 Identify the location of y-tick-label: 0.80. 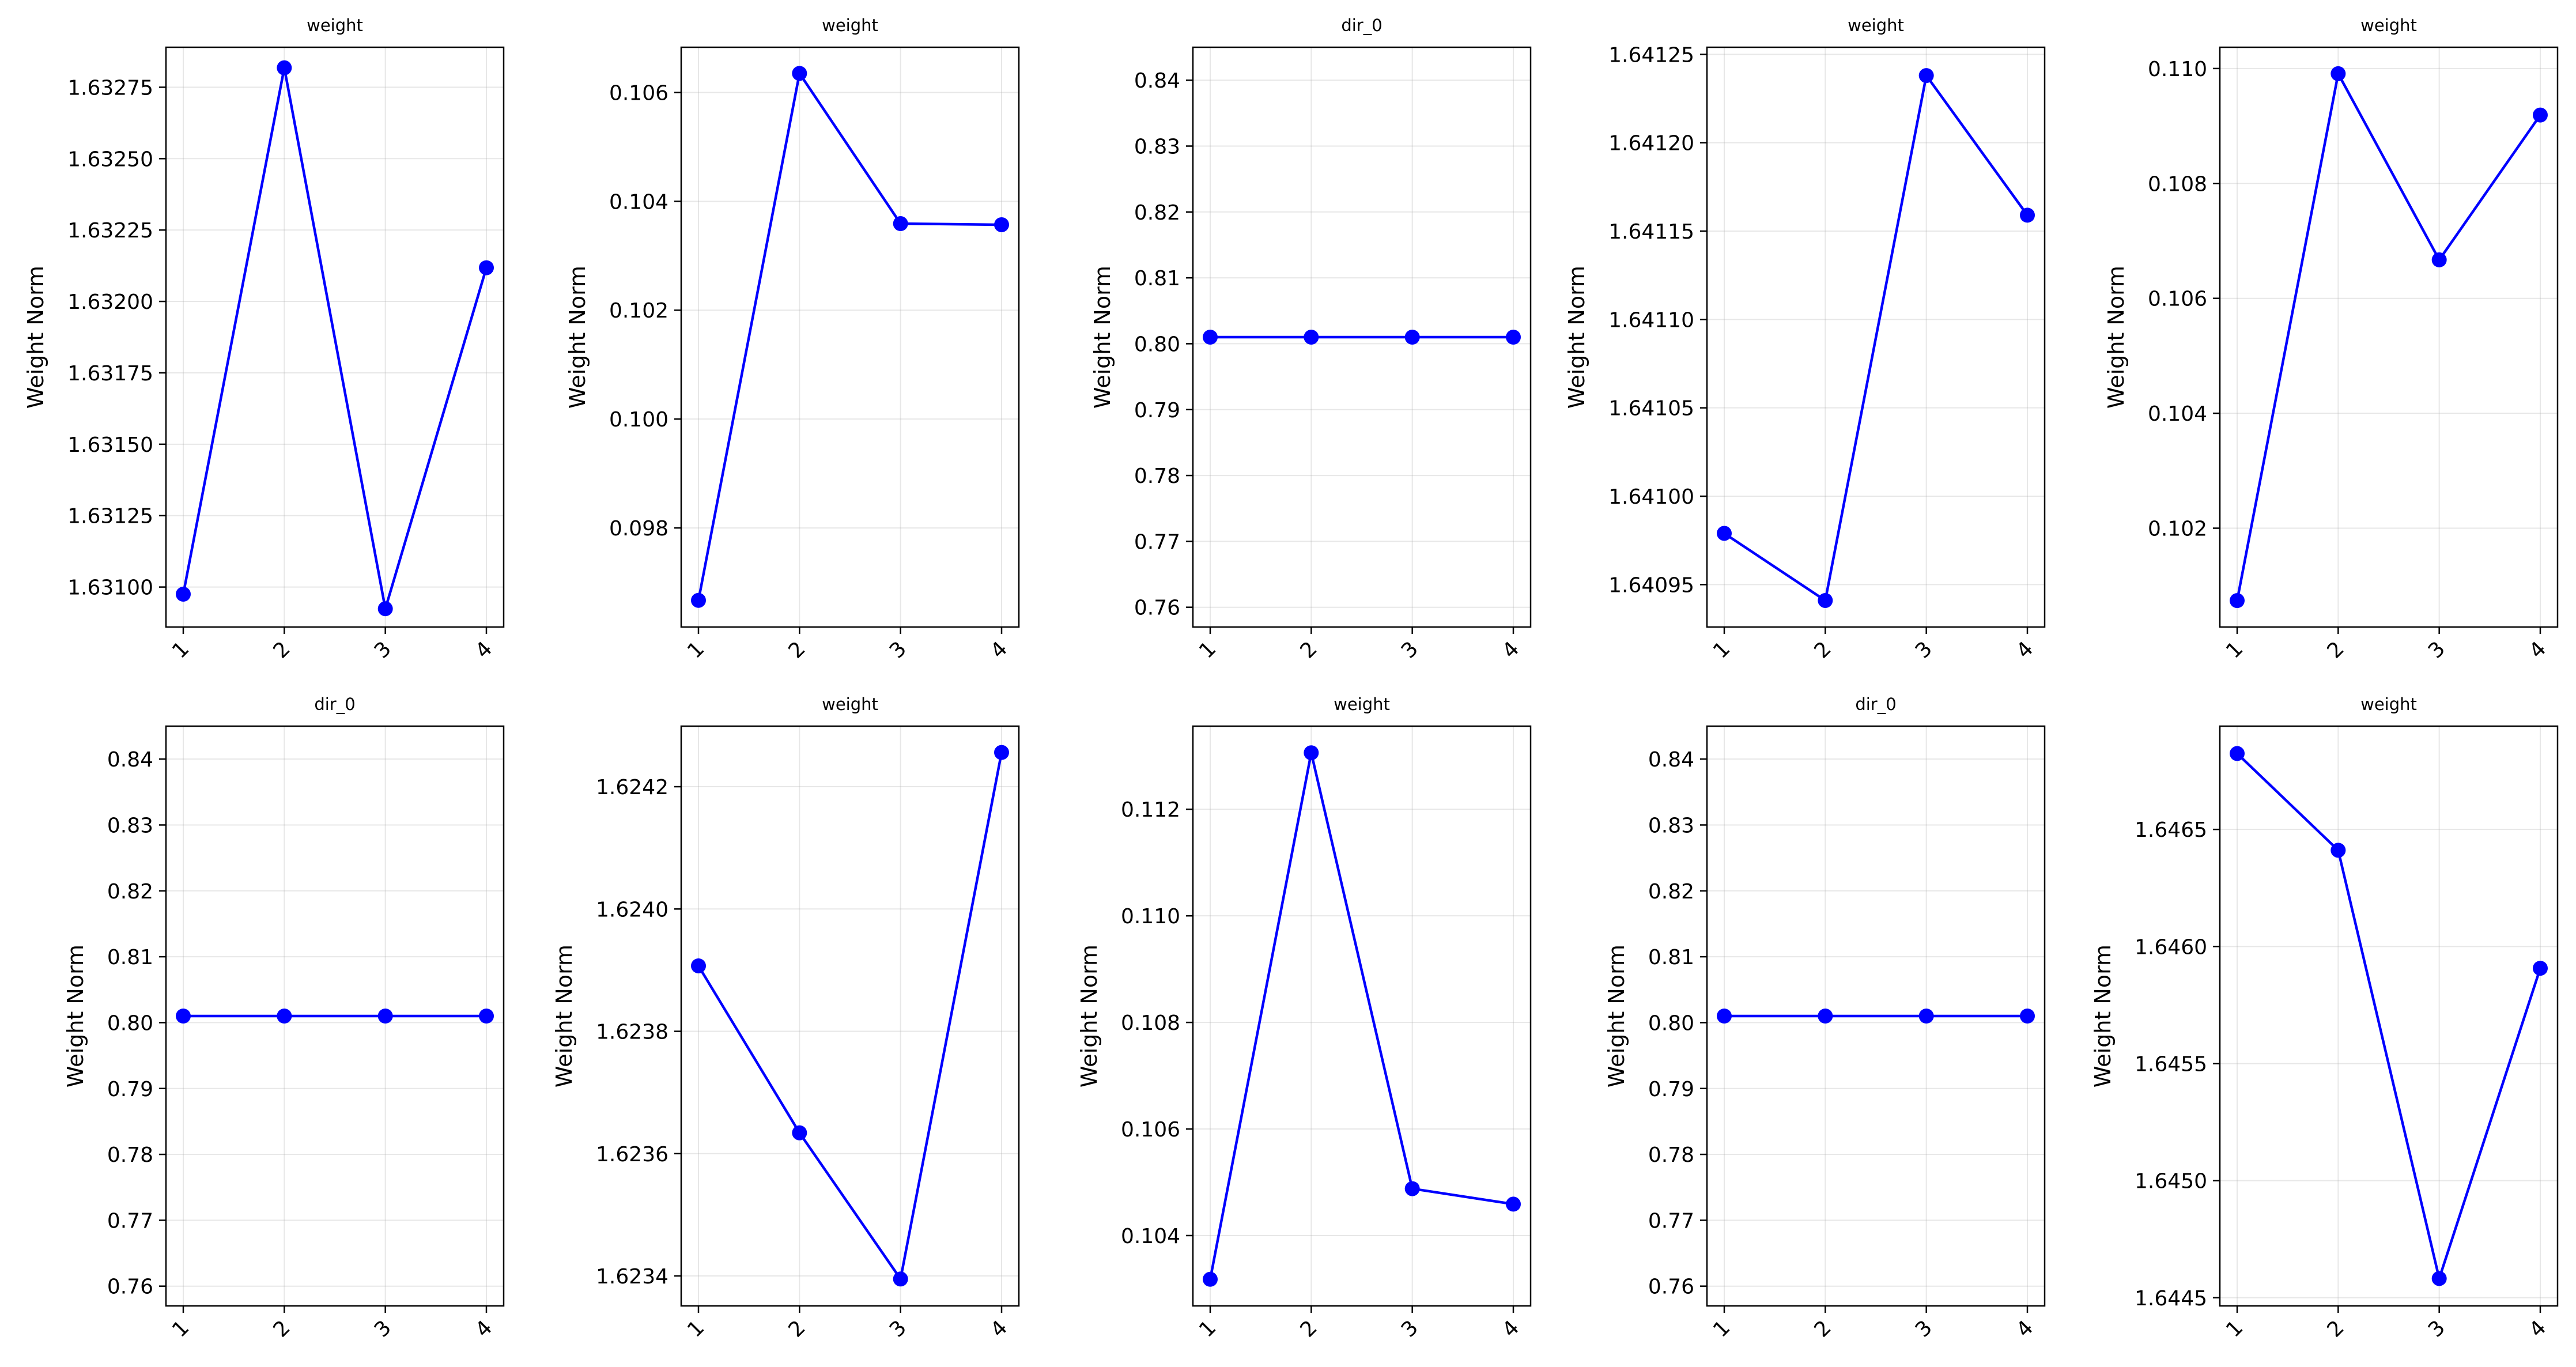
(1671, 1023).